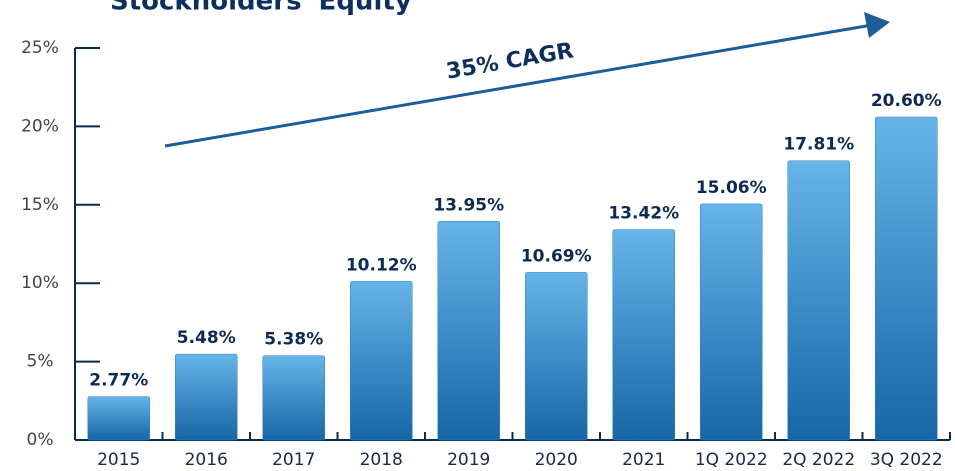  What do you see at coordinates (40, 205) in the screenshot?
I see `y-tick-label: 15%` at bounding box center [40, 205].